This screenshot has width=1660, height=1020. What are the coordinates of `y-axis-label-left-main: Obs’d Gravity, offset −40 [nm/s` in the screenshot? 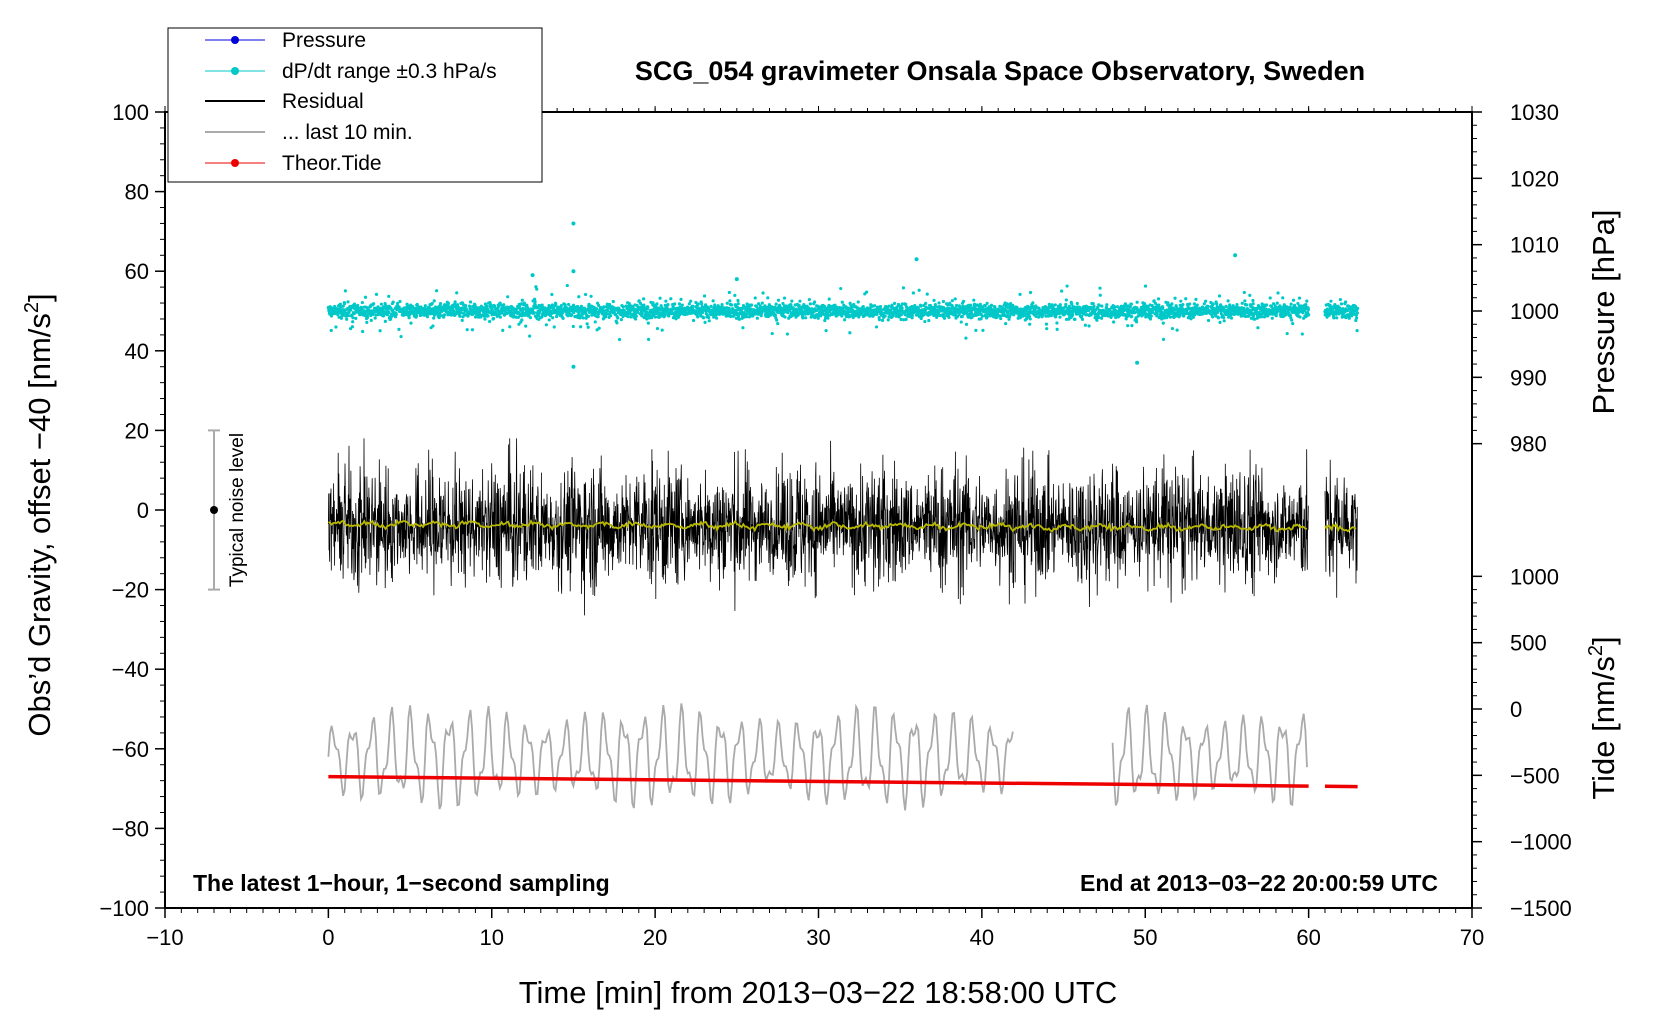 It's located at (39, 525).